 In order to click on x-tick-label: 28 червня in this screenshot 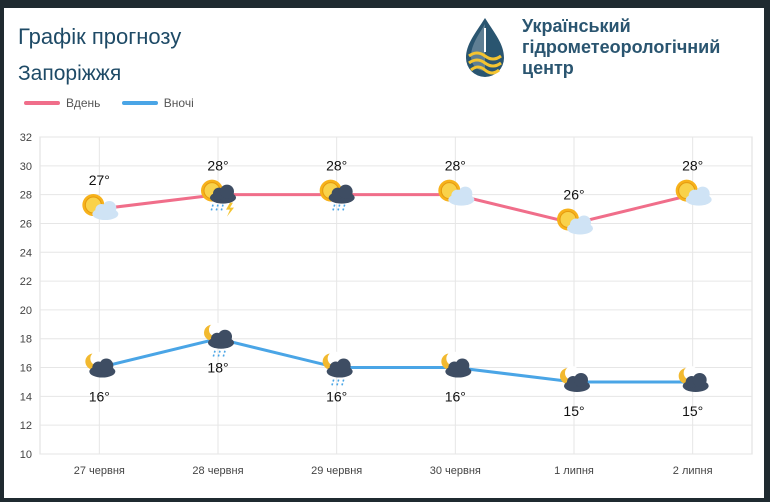, I will do `click(217, 471)`.